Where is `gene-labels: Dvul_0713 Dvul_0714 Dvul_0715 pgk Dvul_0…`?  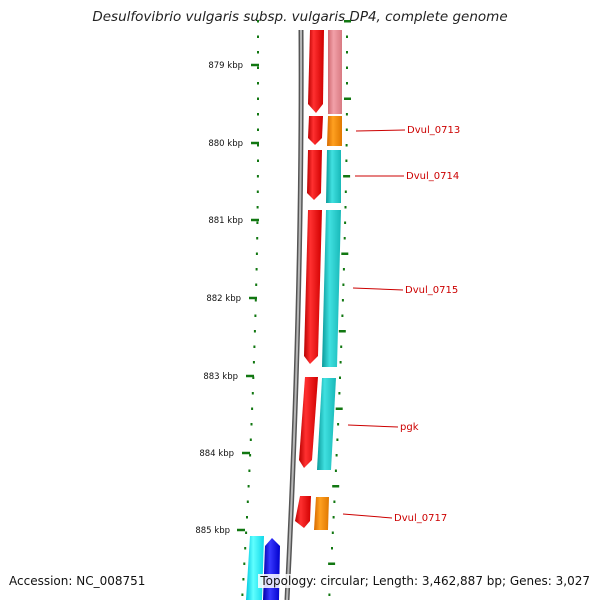 gene-labels: Dvul_0713 Dvul_0714 Dvul_0715 pgk Dvul_0… is located at coordinates (427, 324).